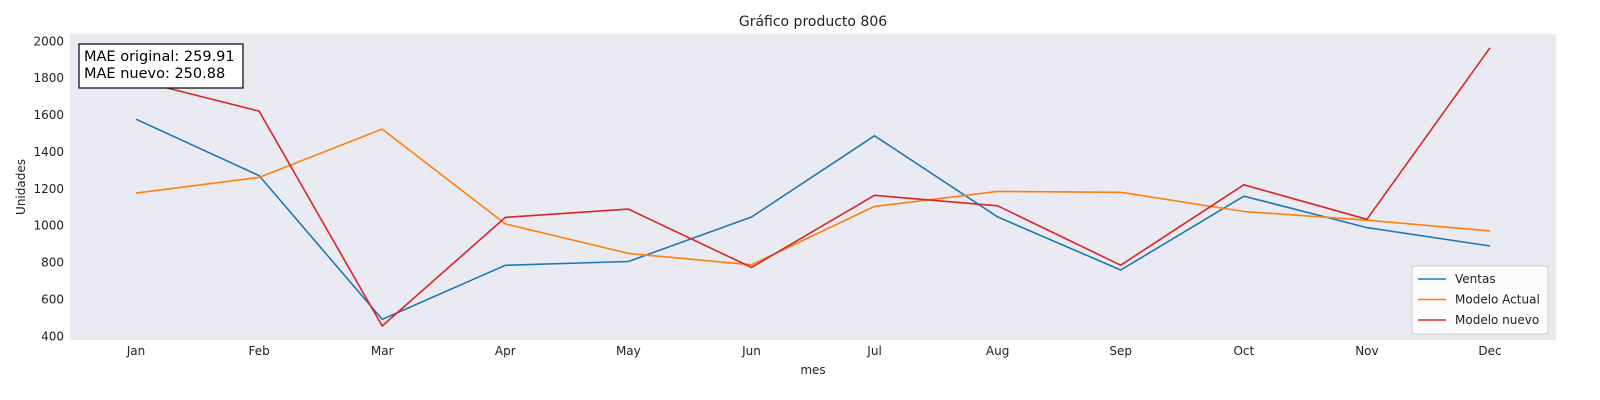 The image size is (1600, 400). I want to click on y-tick-label: 400, so click(52, 336).